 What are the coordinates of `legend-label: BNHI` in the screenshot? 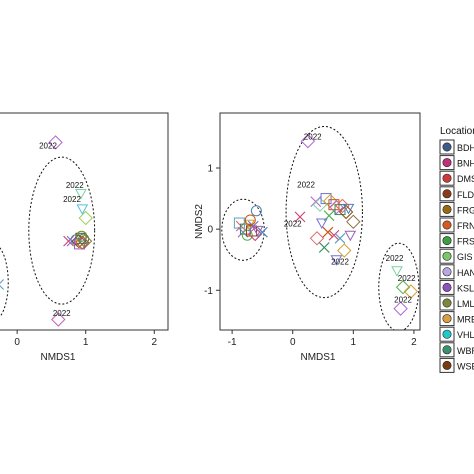 It's located at (465, 164).